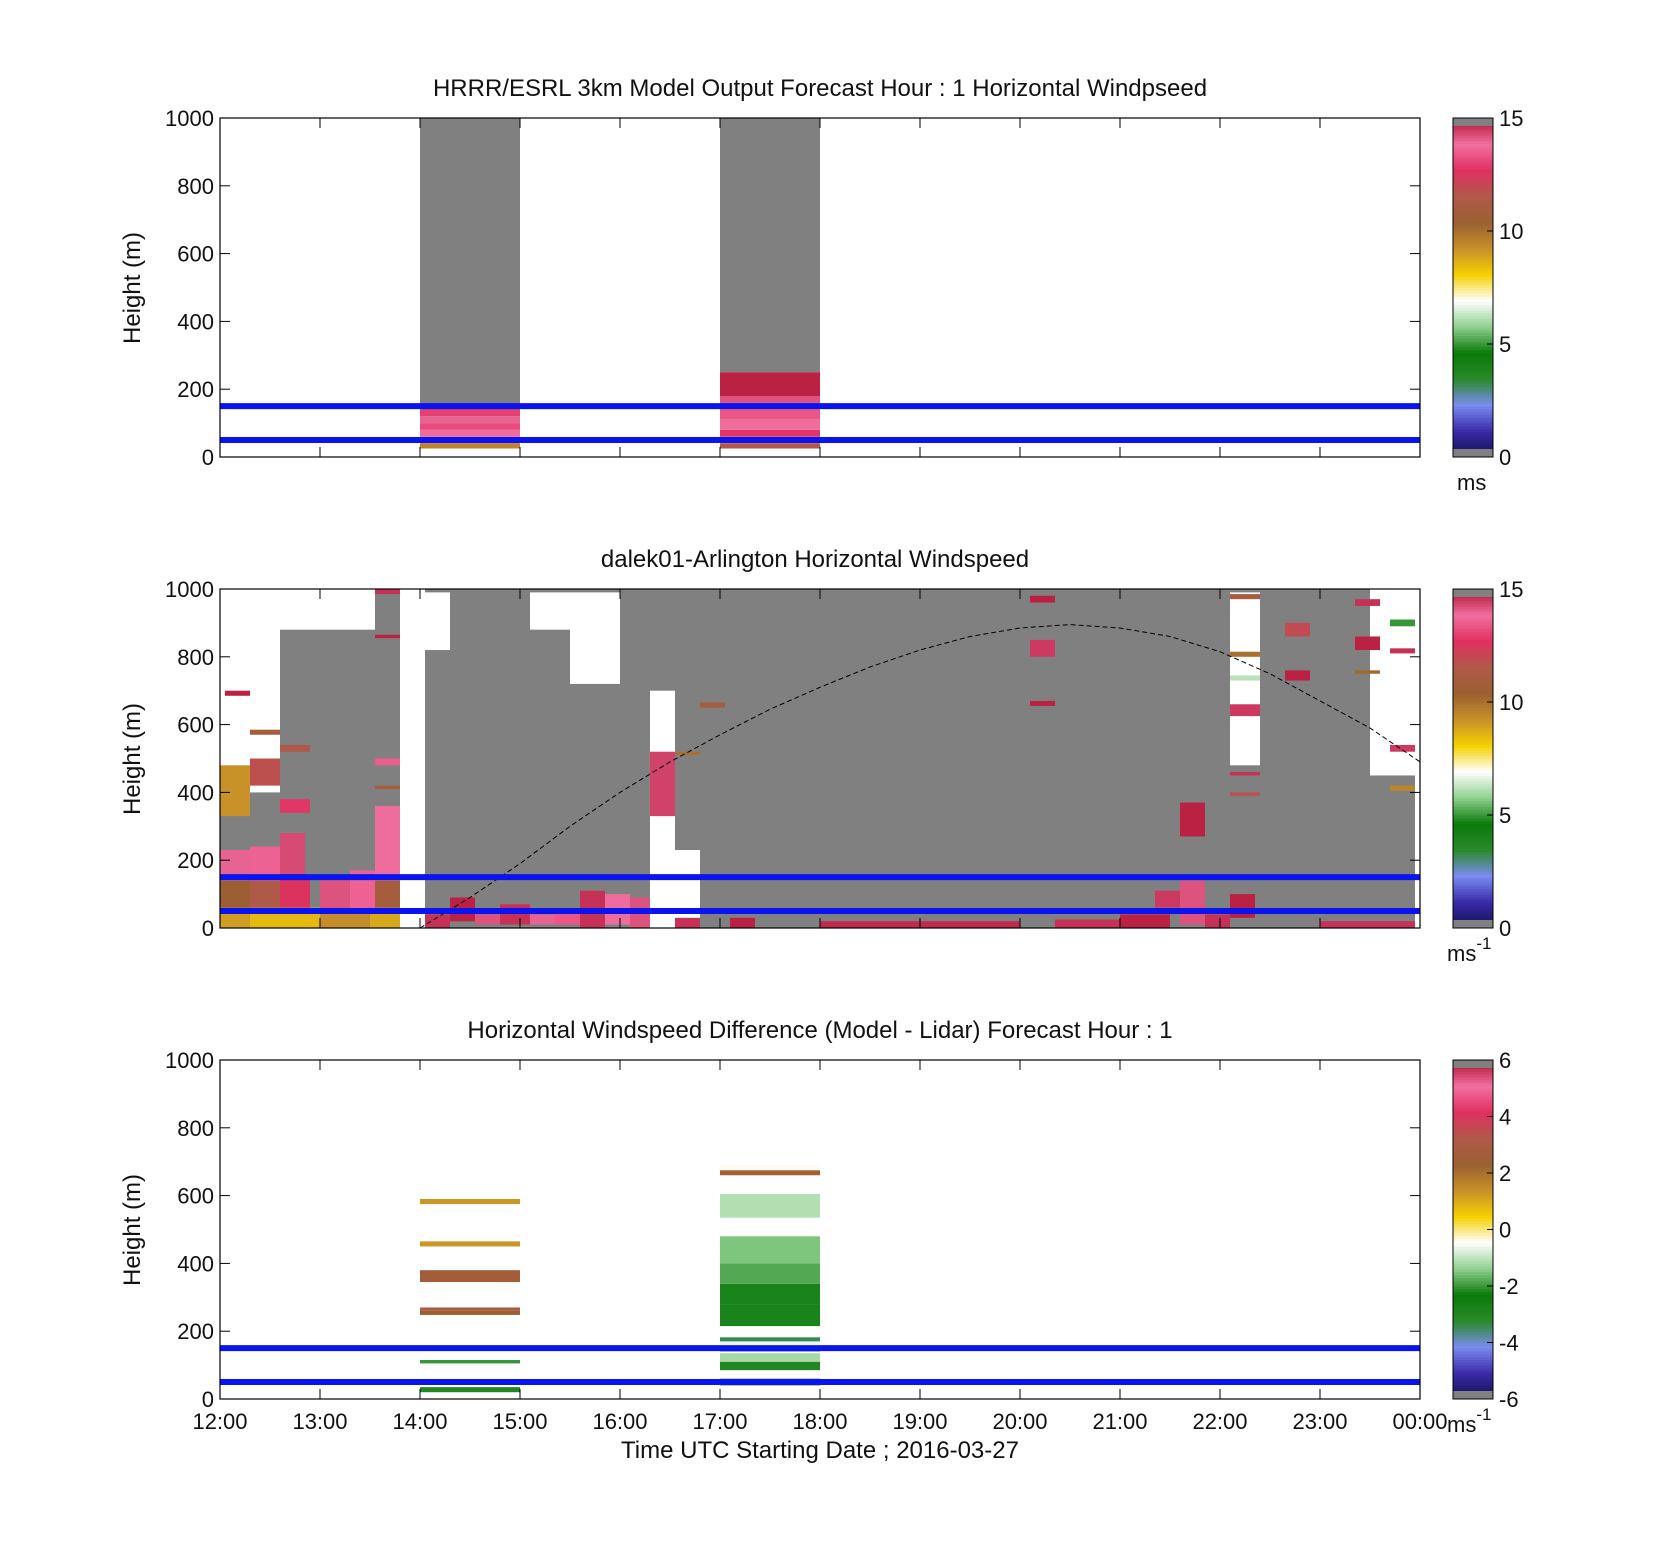 The height and width of the screenshot is (1561, 1680). Describe the element at coordinates (1505, 457) in the screenshot. I see `colorbar-tick-label: 0` at that location.